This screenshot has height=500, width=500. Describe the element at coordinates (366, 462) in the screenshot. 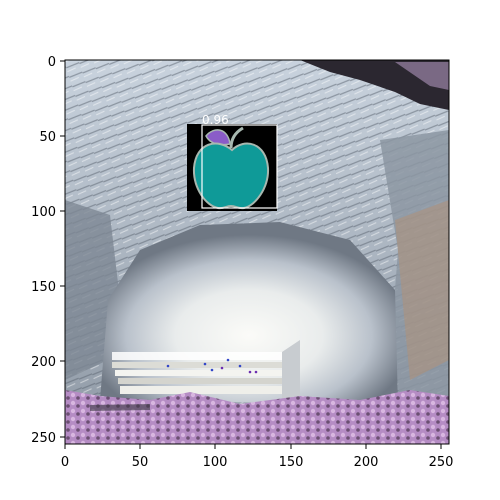

I see `x-tick-label: 200` at that location.